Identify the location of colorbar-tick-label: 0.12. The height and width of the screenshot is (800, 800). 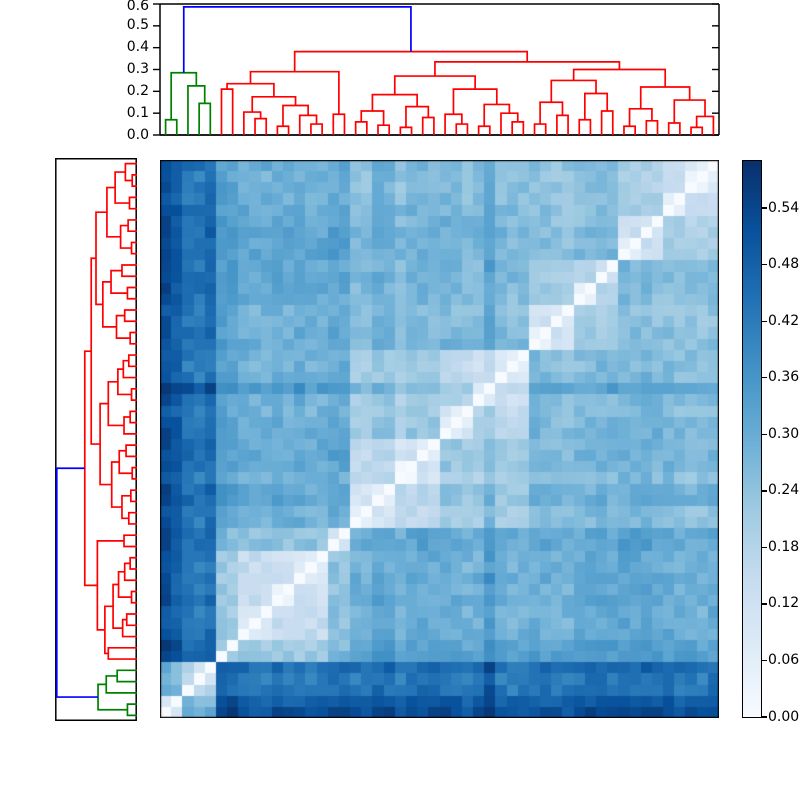
(784, 603).